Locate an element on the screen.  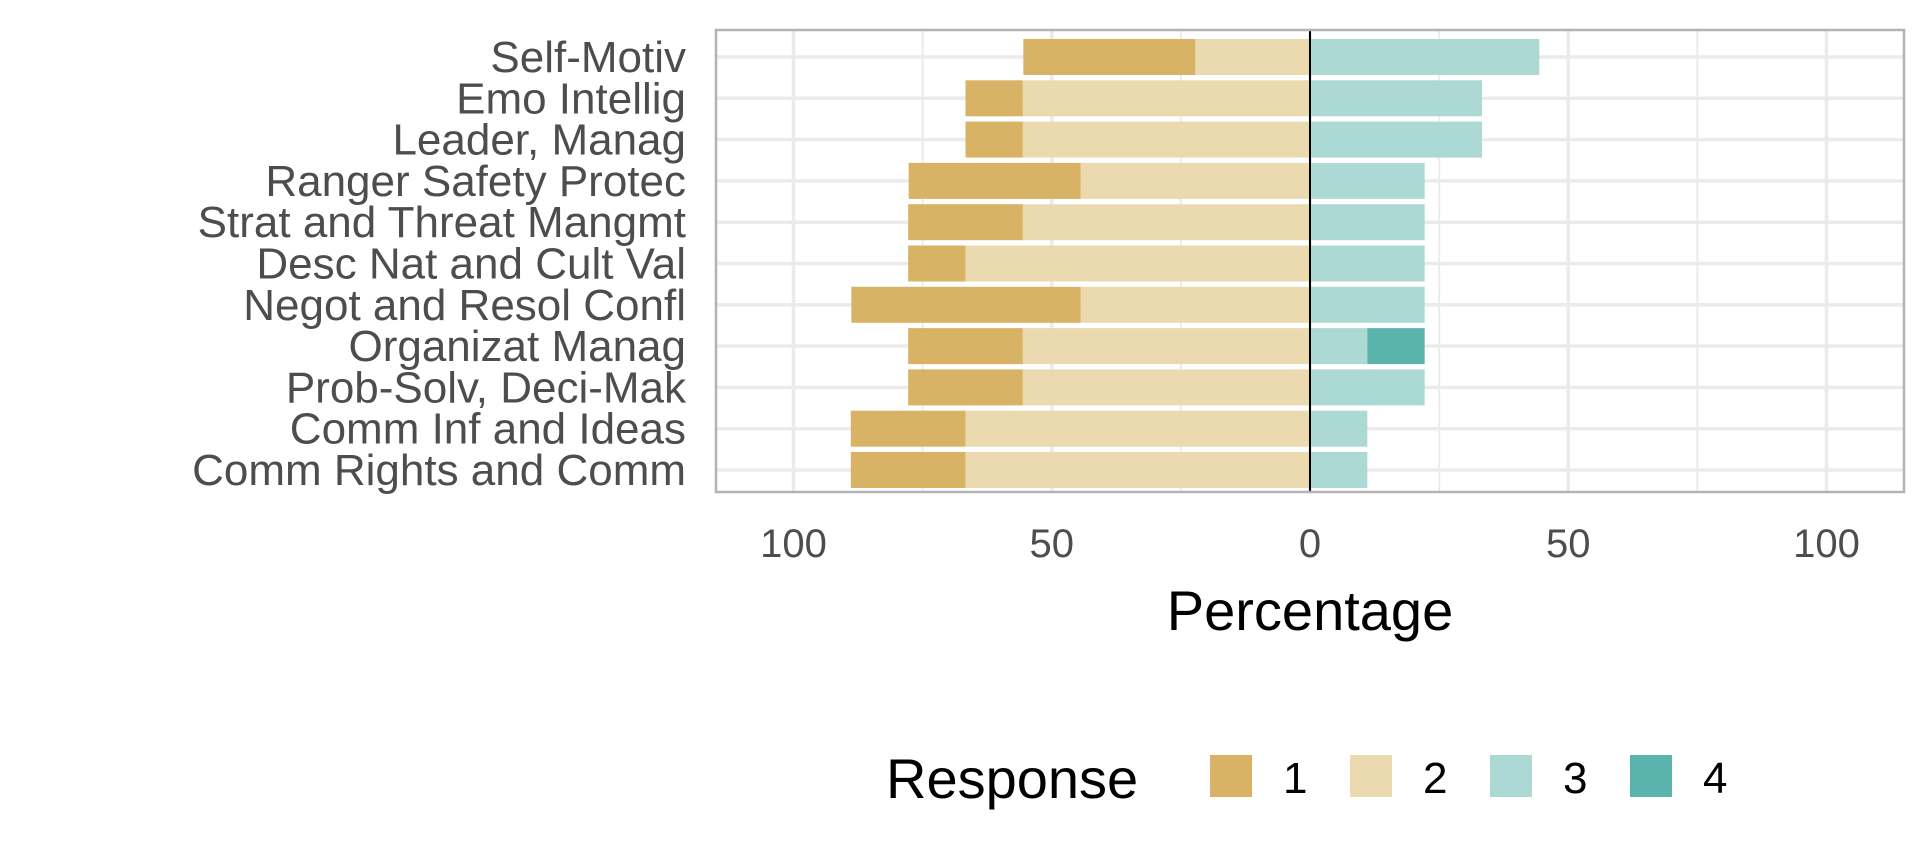
x-tick-label: 0 is located at coordinates (1310, 544).